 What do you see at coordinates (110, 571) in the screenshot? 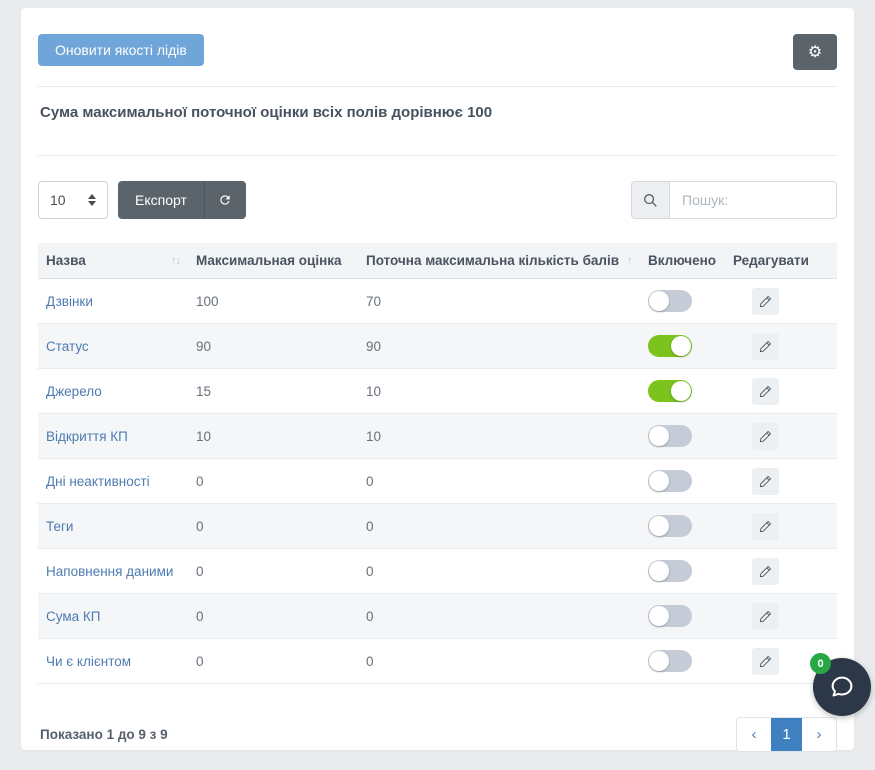
I see `quality-name-link: Наповнення даними` at bounding box center [110, 571].